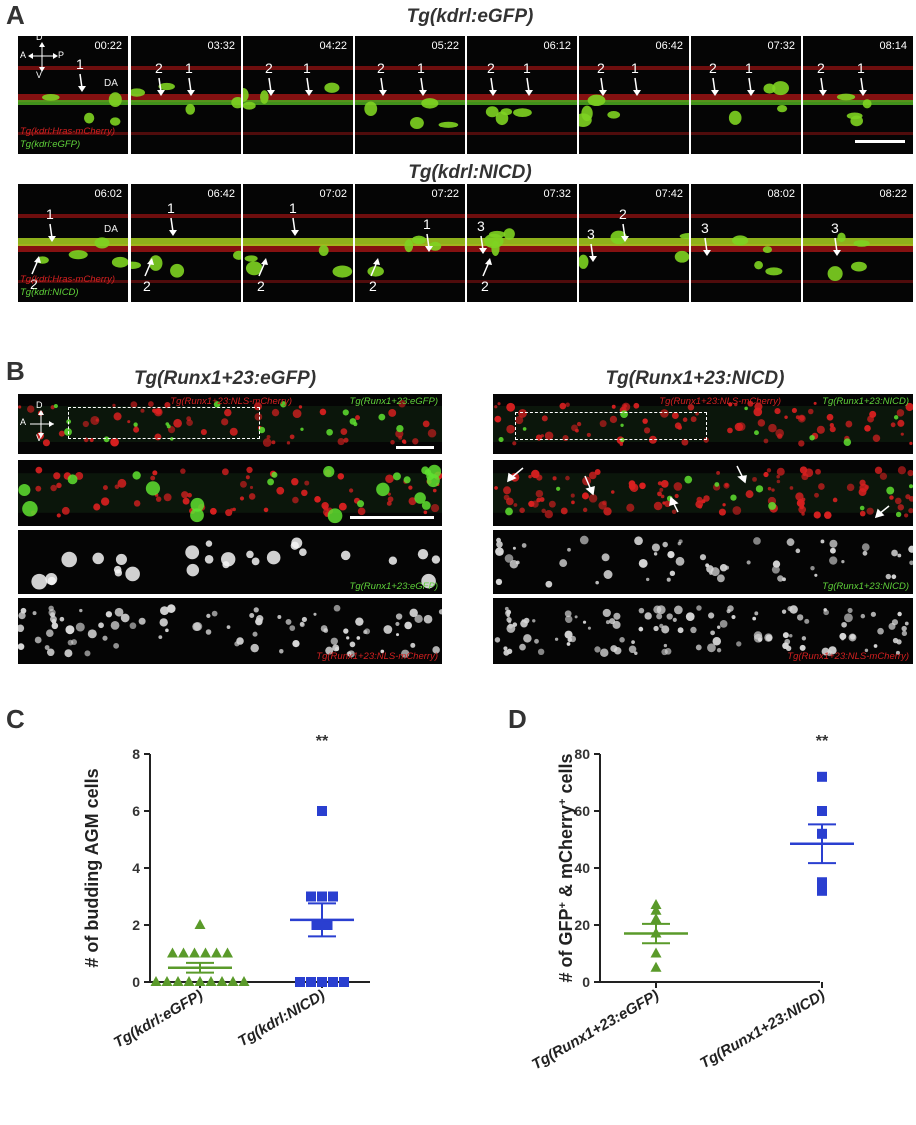  Describe the element at coordinates (557, 194) in the screenshot. I see `timestamp-label: 07:32` at that location.